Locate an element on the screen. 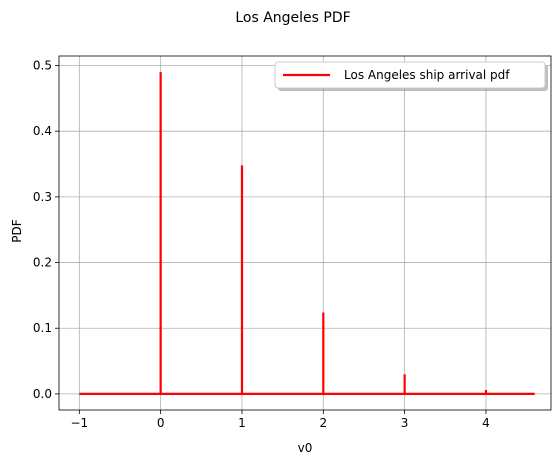 Image resolution: width=559 pixels, height=465 pixels. x-tick-label: 1 is located at coordinates (242, 423).